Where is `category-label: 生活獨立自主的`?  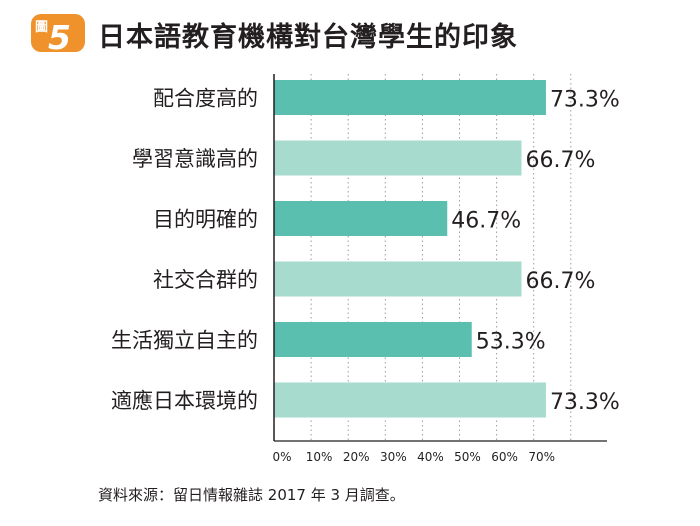
category-label: 生活獨立自主的 is located at coordinates (184, 341).